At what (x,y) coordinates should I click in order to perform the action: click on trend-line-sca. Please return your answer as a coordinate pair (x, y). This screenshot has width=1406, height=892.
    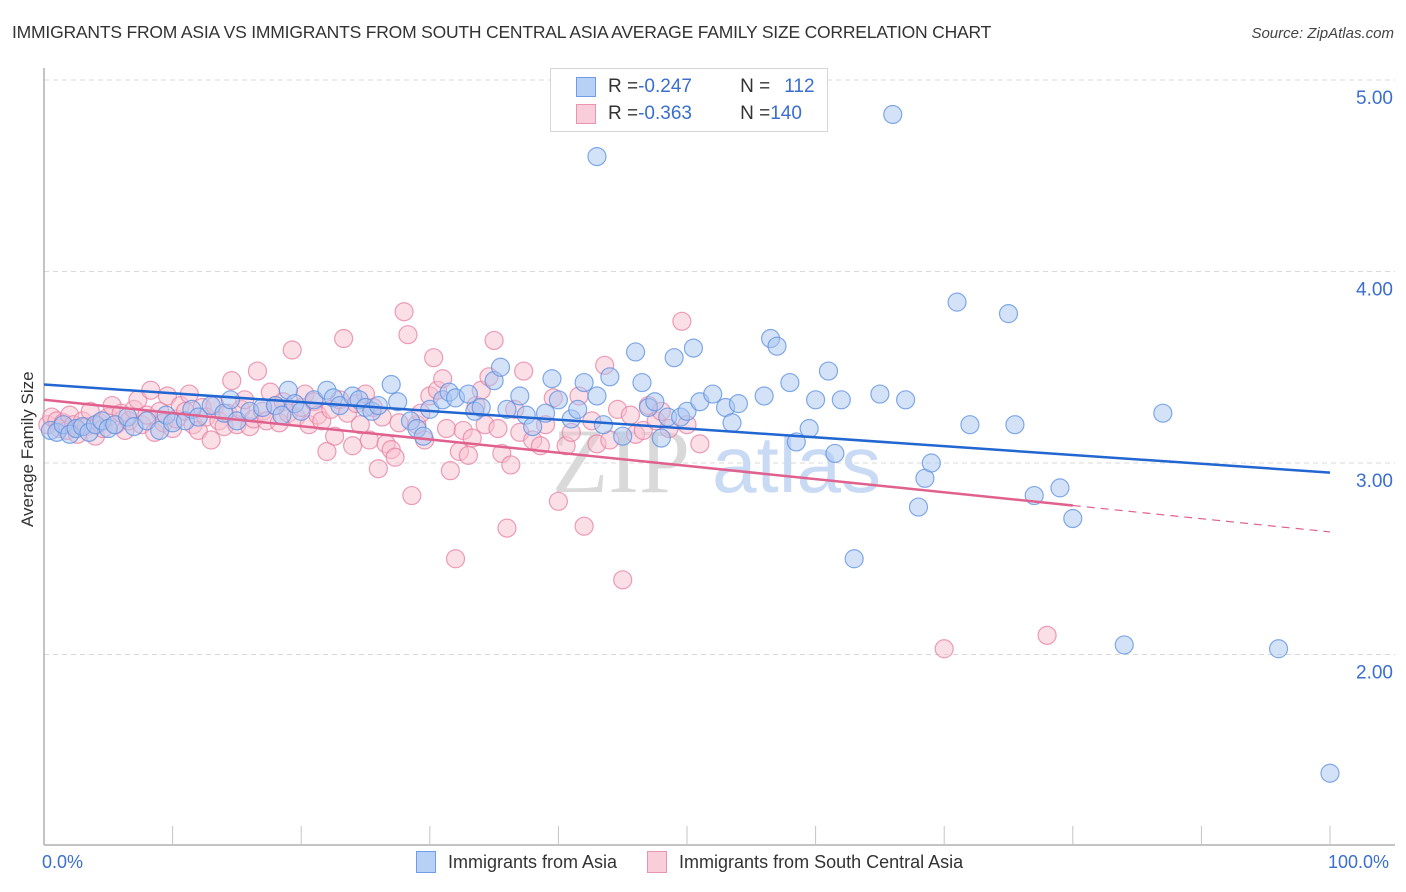
    Looking at the image, I should click on (558, 452).